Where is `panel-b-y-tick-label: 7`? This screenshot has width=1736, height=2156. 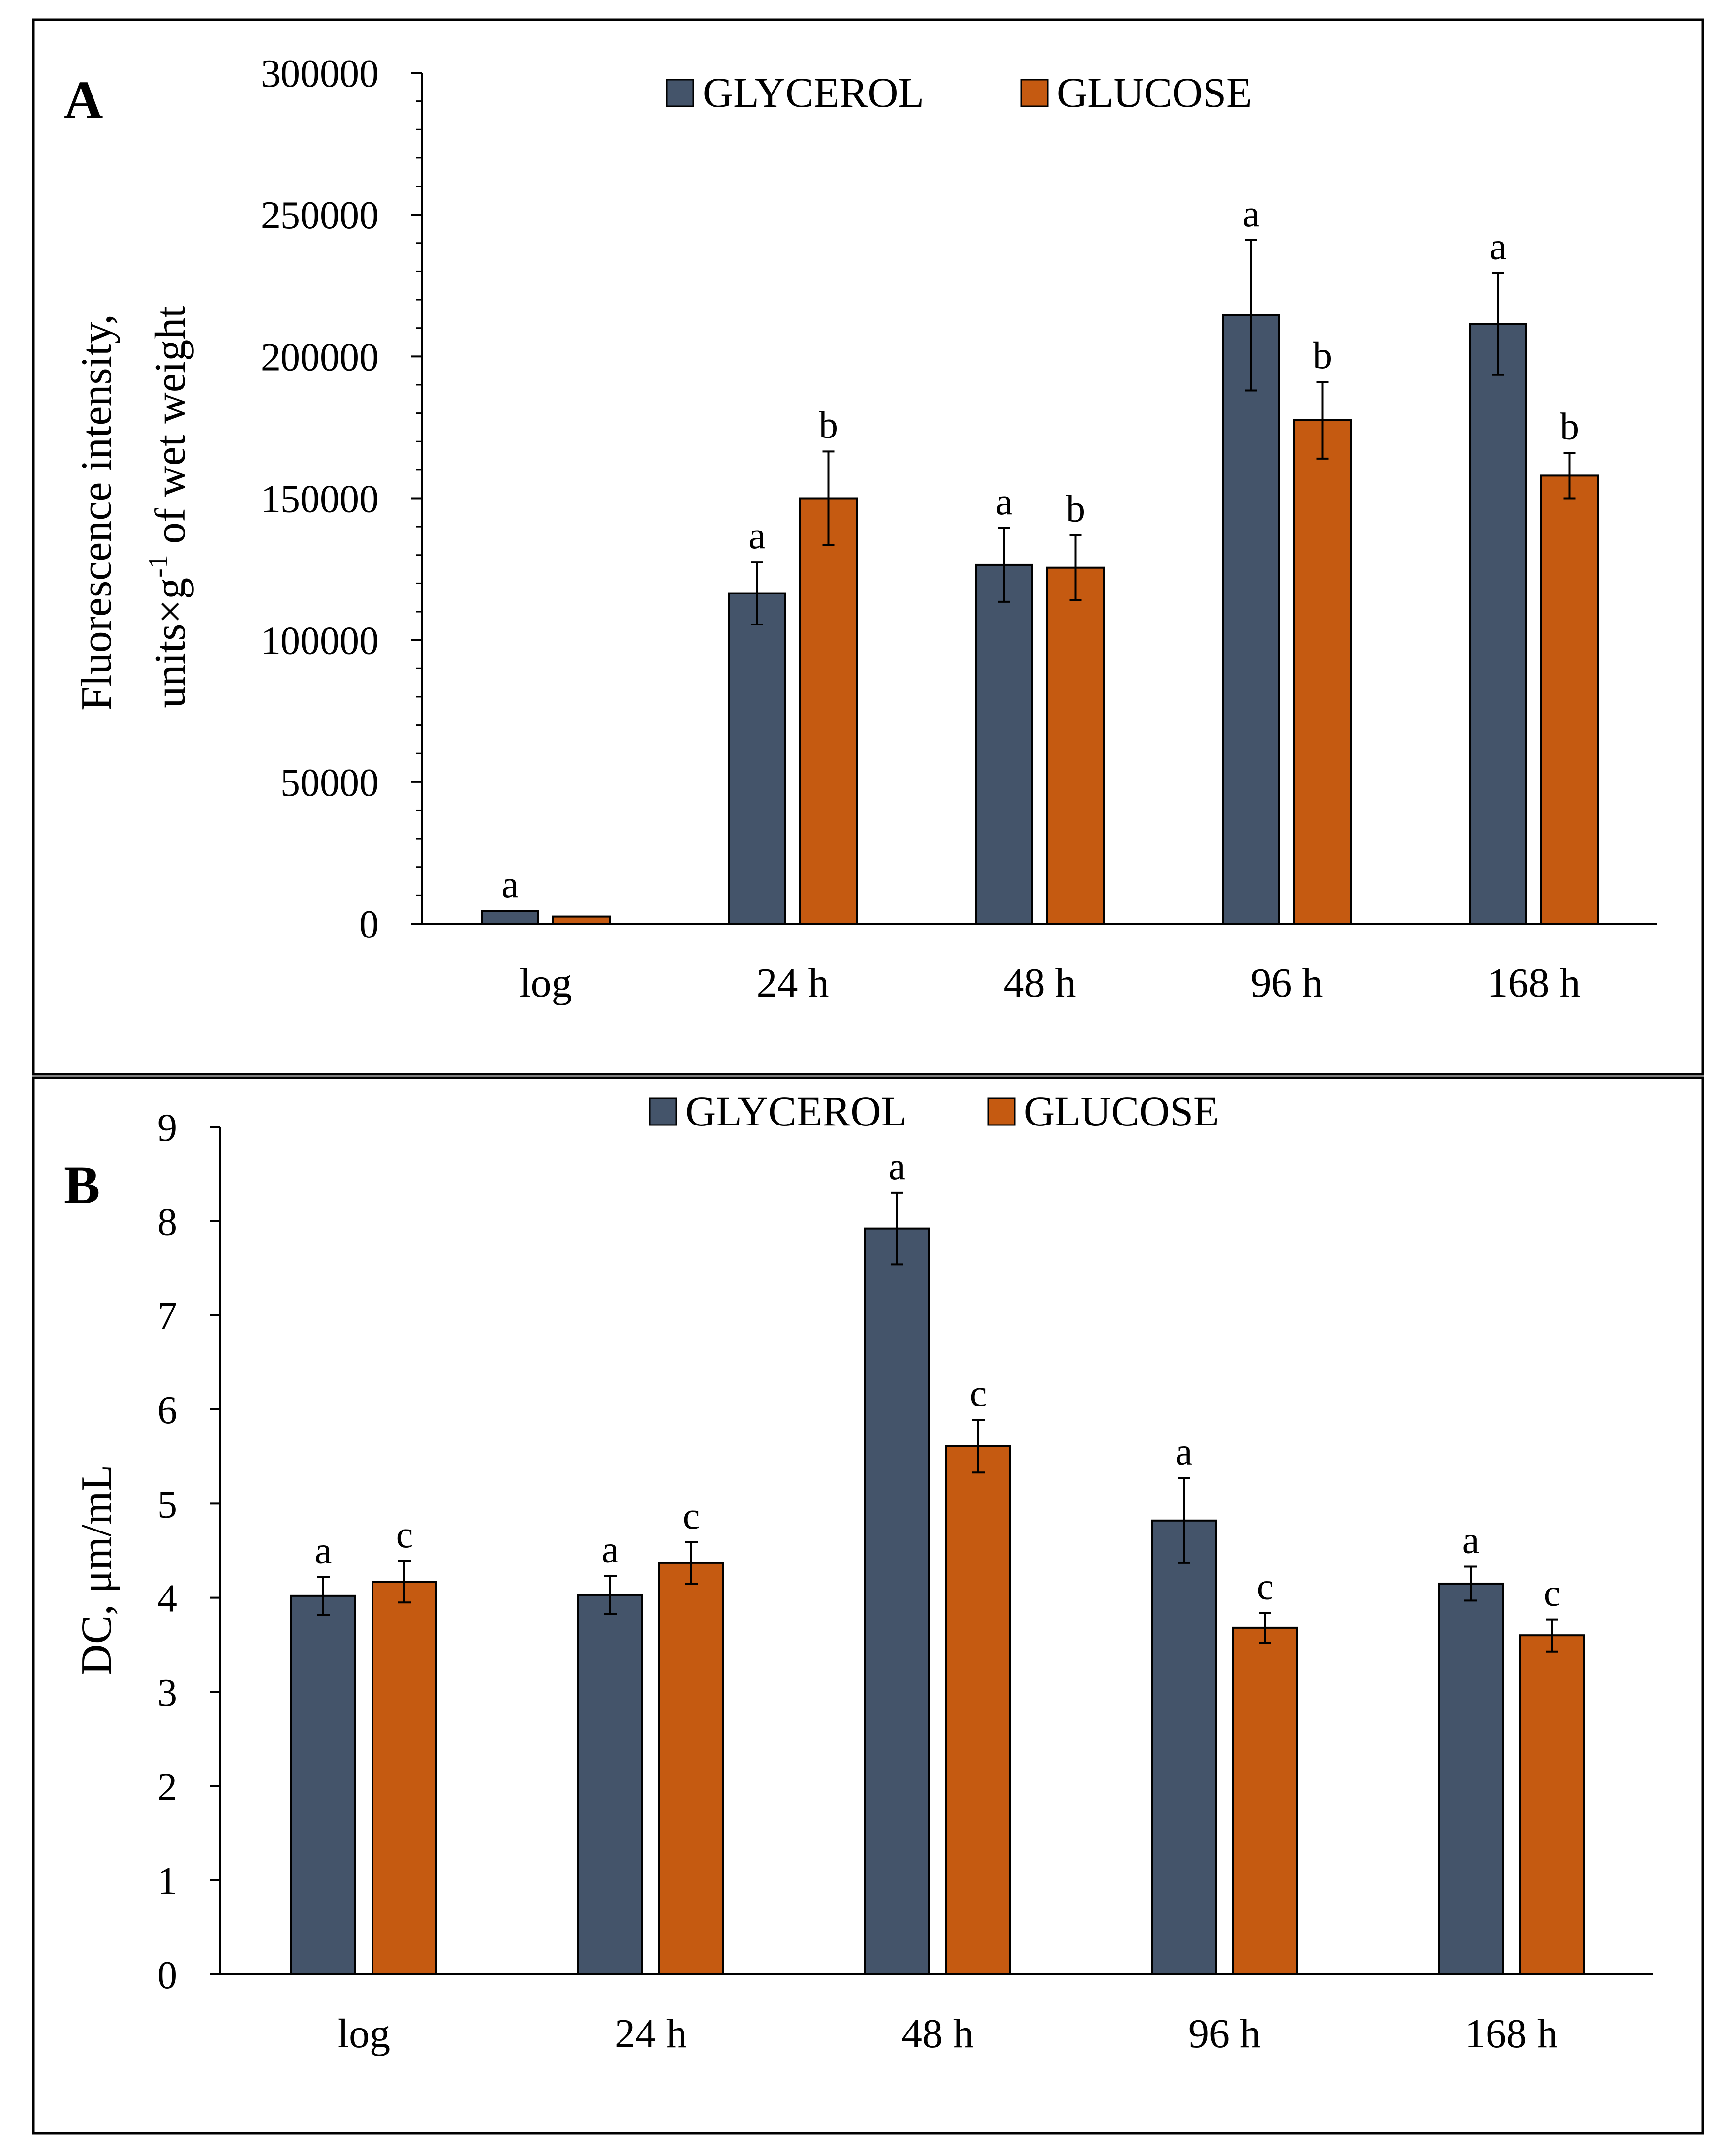 panel-b-y-tick-label: 7 is located at coordinates (167, 1316).